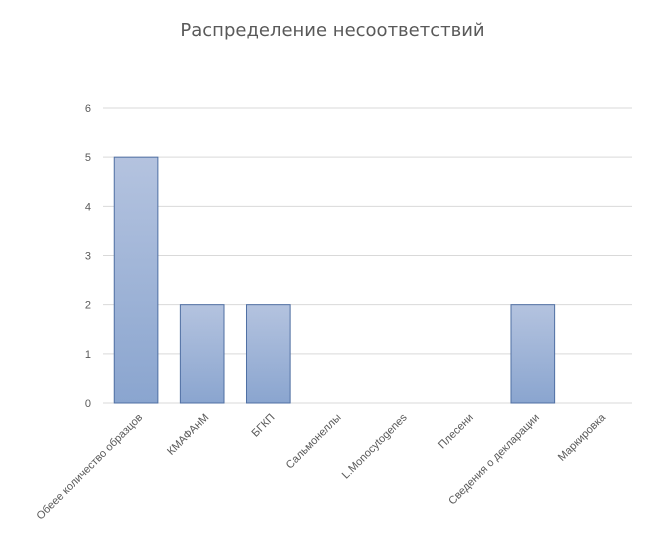 The width and height of the screenshot is (665, 548). Describe the element at coordinates (88, 257) in the screenshot. I see `y-tick-label: 3` at that location.